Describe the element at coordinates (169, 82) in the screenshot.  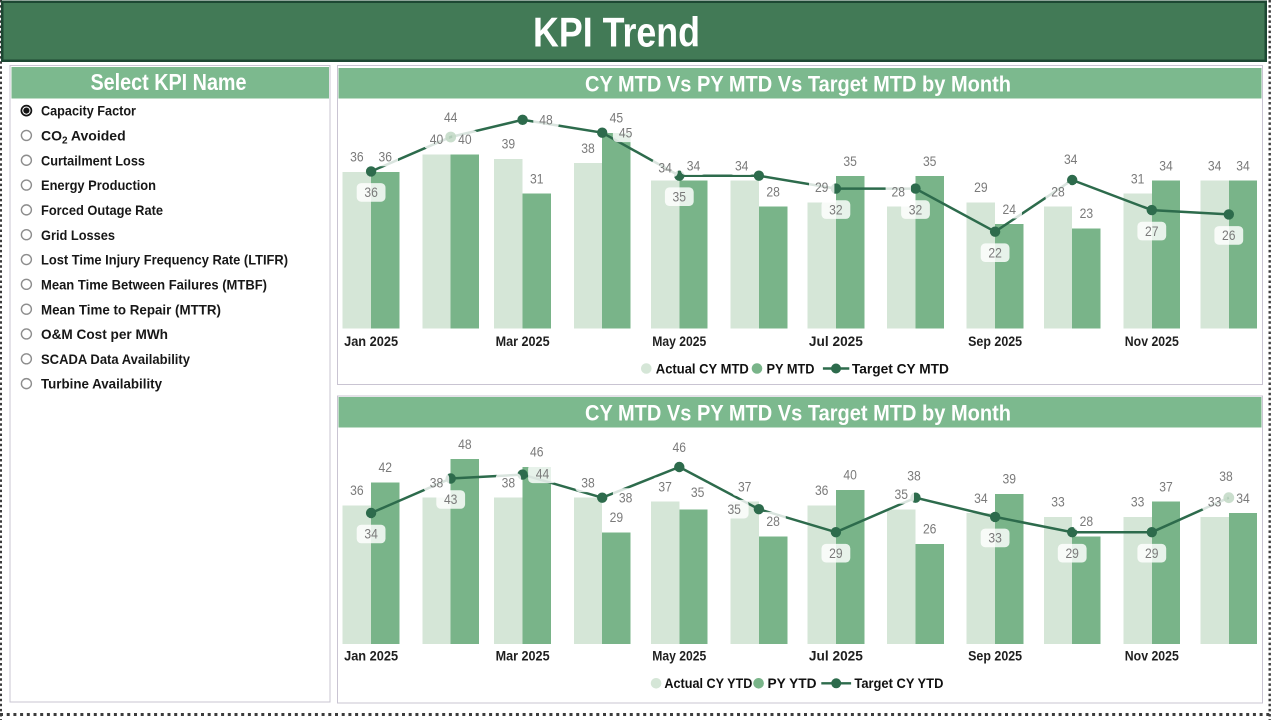
I see `svg-text: Select KPI Name` at that location.